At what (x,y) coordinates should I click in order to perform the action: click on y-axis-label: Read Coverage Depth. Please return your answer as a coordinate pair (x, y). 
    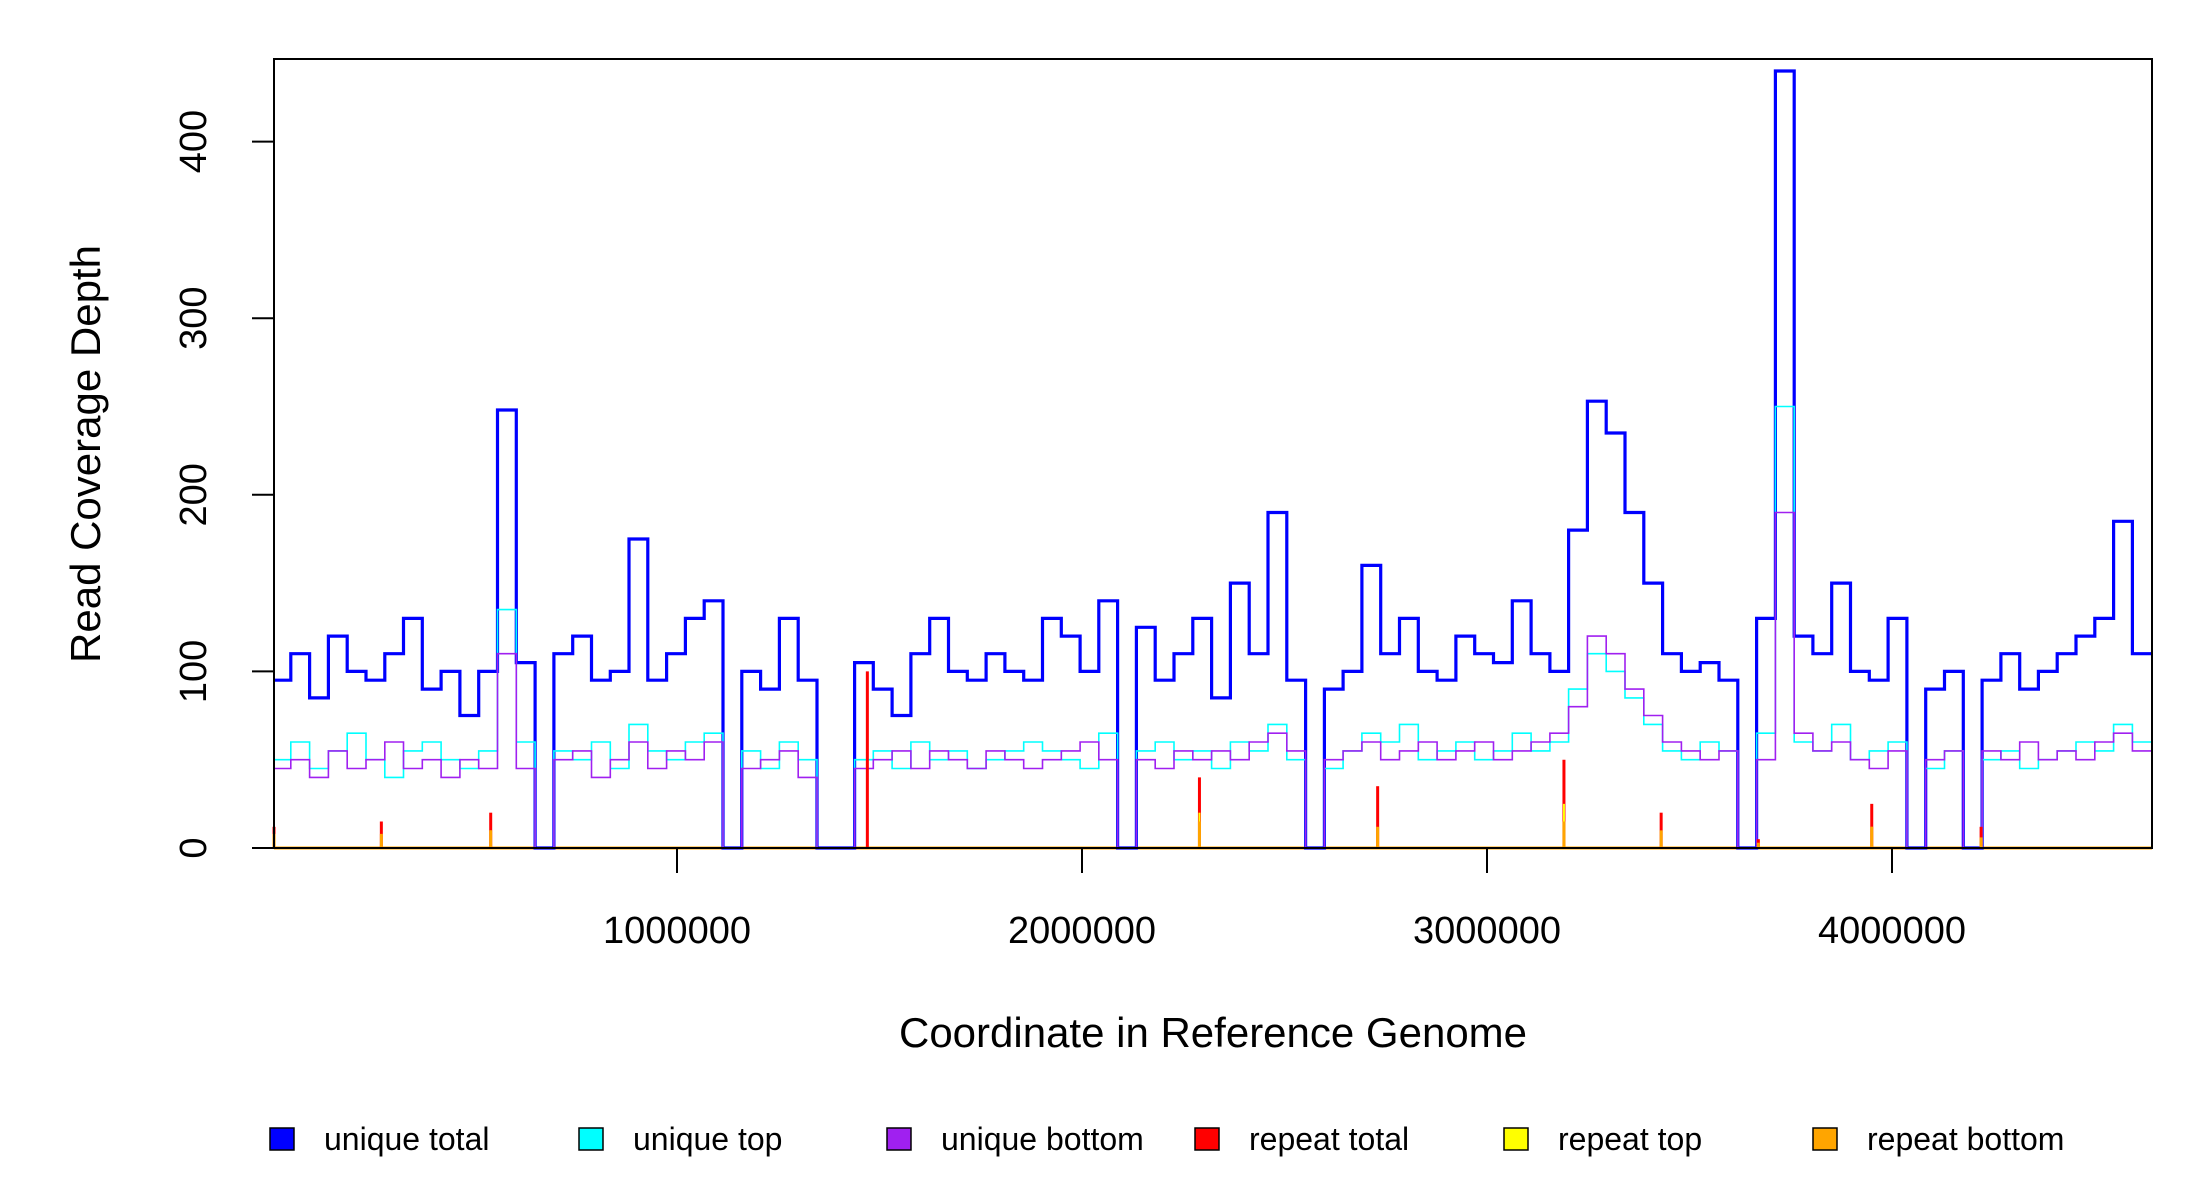
    Looking at the image, I should click on (85, 454).